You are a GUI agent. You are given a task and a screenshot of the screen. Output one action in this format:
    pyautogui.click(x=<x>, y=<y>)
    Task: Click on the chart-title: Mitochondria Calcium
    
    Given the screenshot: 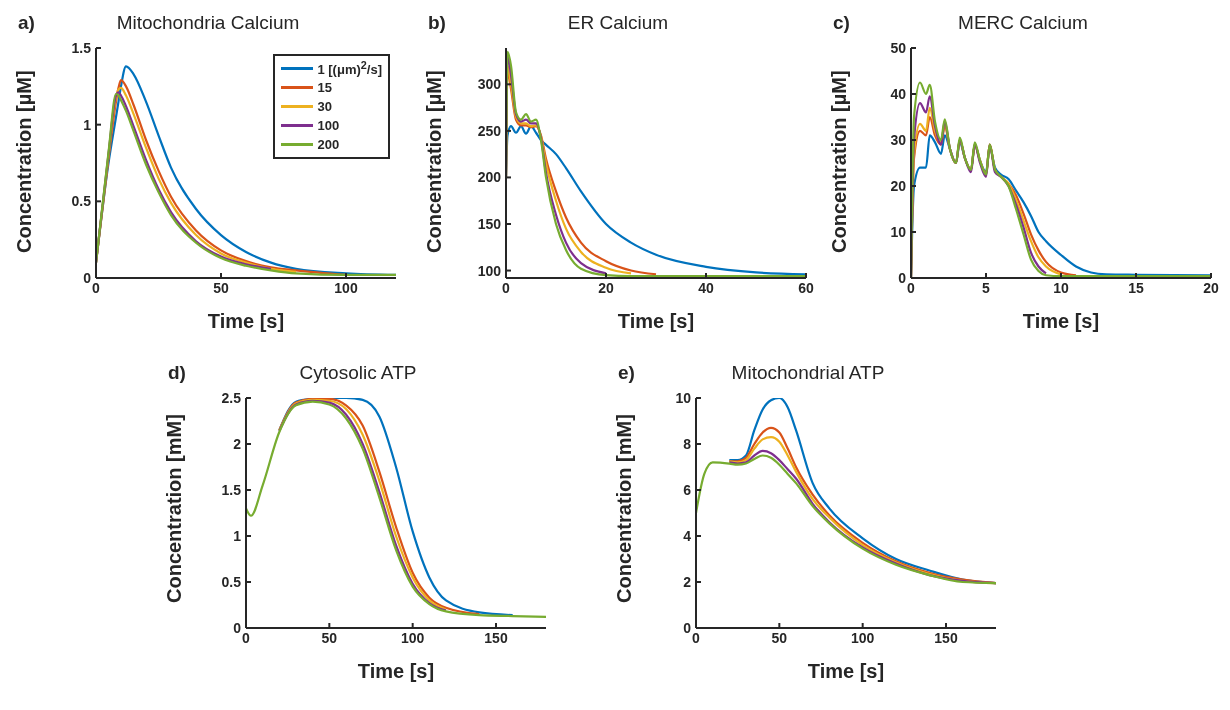 What is the action you would take?
    pyautogui.click(x=208, y=22)
    